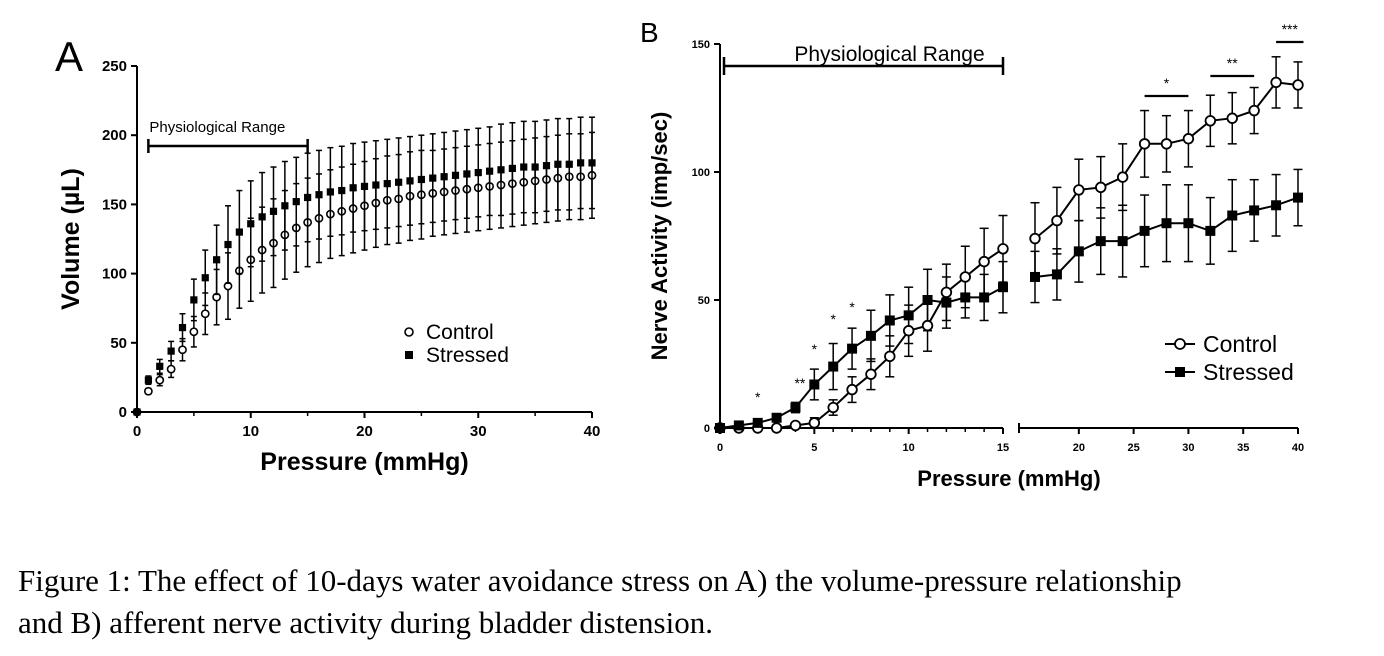 The width and height of the screenshot is (1384, 656). I want to click on significance-marker-b: **, so click(1232, 63).